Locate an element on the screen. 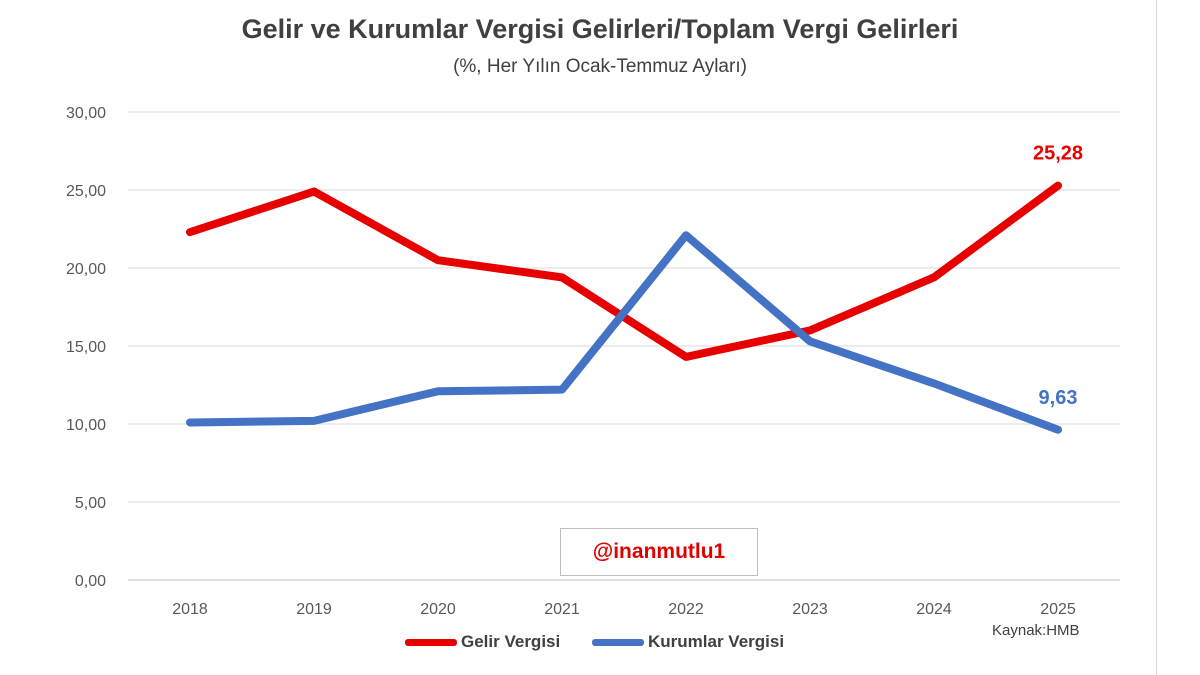 This screenshot has height=675, width=1200. y-tick-label: 20,00 is located at coordinates (86, 269).